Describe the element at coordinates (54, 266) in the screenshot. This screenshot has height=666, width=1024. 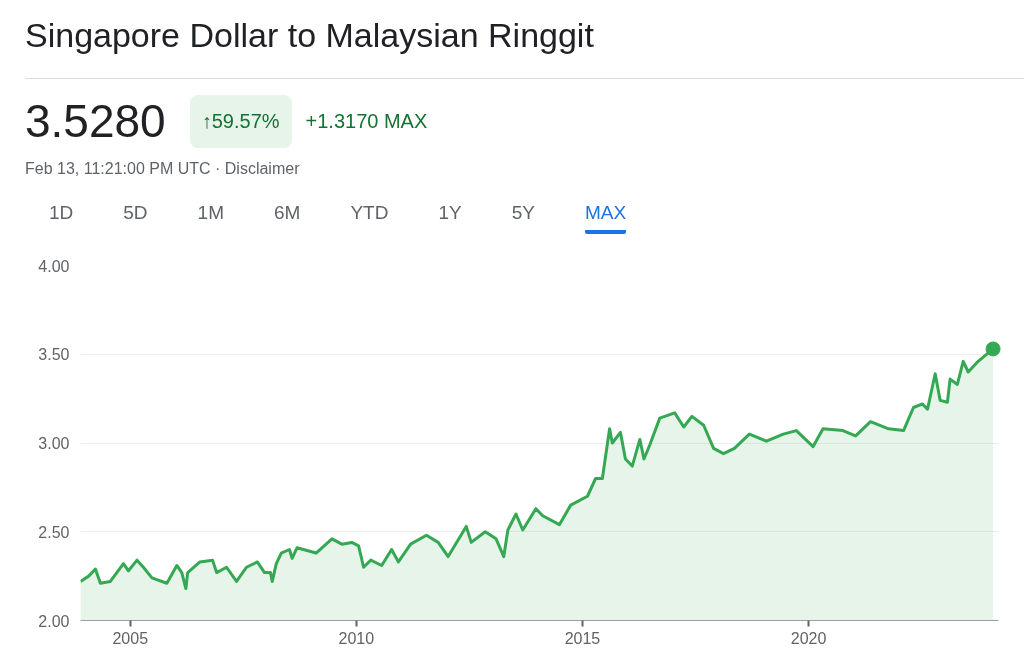
I see `y-tick-label: 4.00` at that location.